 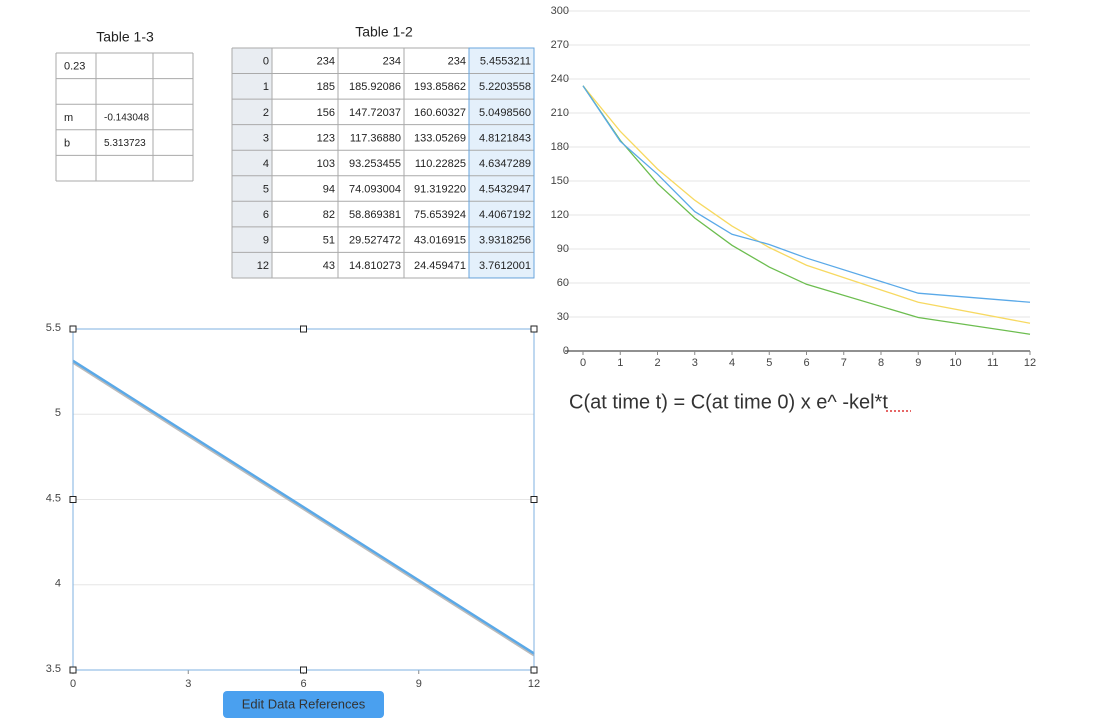 I want to click on table-cell: 0, so click(x=266, y=62).